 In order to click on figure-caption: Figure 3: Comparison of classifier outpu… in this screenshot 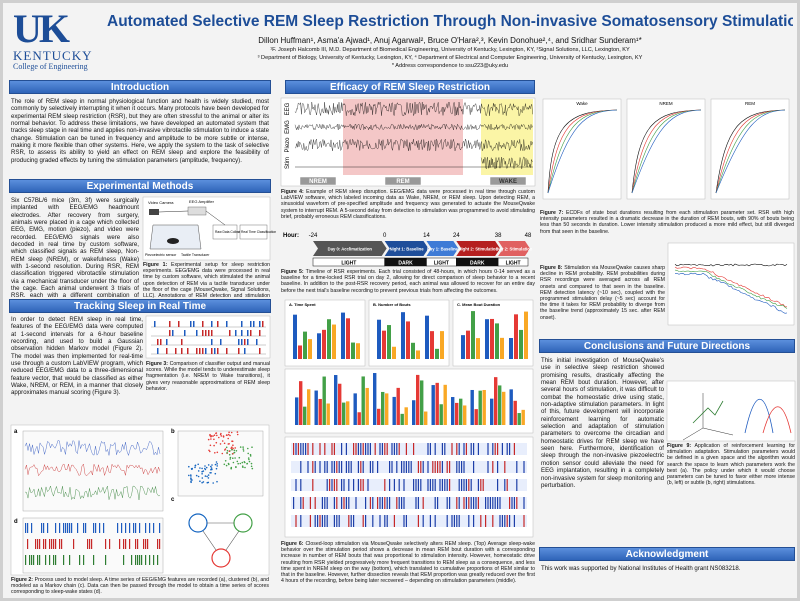, I will do `click(208, 380)`.